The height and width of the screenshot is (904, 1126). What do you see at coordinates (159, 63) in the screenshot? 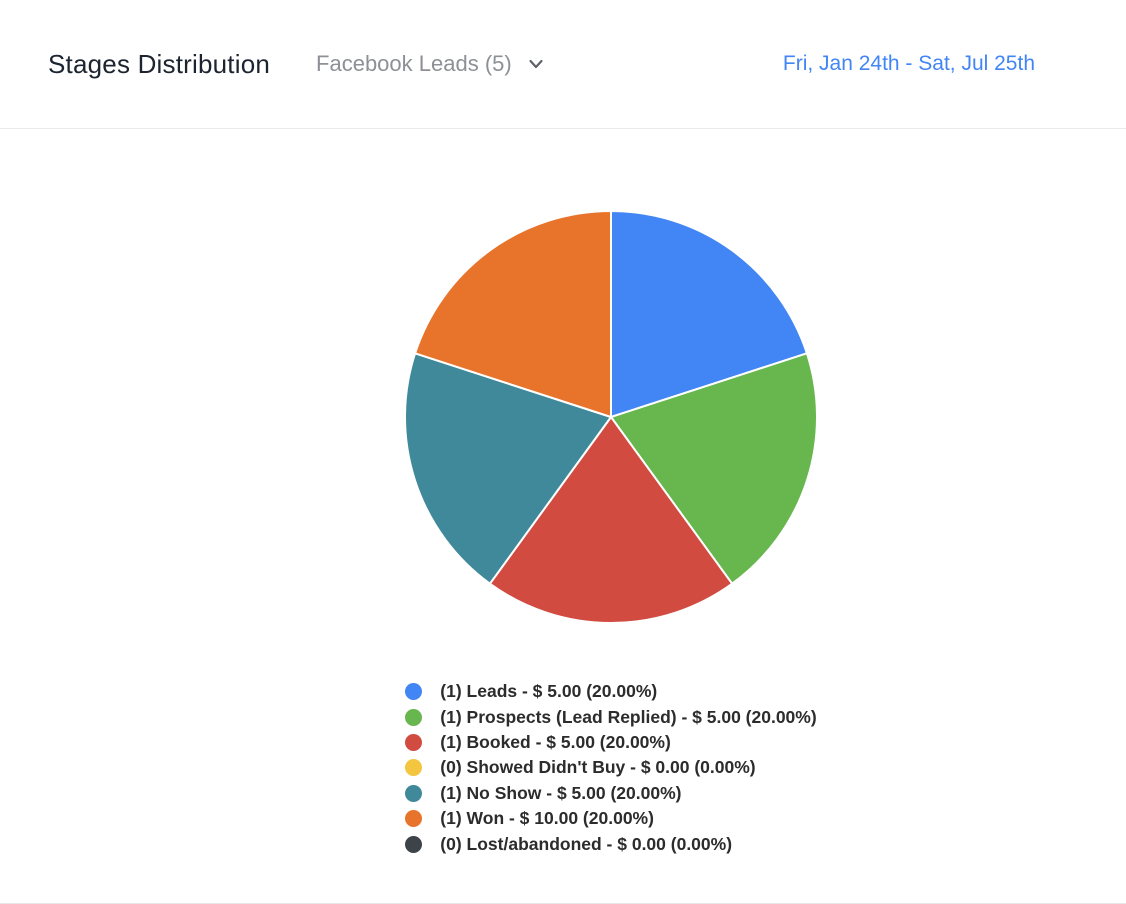
I see `page-title: Stages Distribution` at bounding box center [159, 63].